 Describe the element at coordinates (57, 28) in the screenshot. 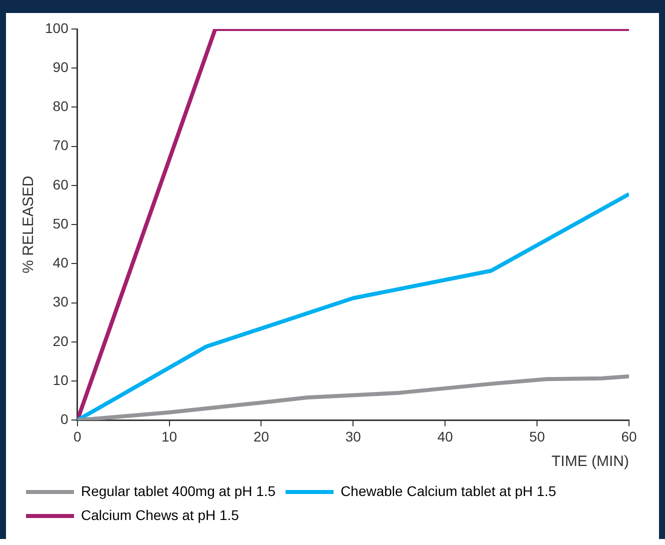

I see `y-tick-label: 100` at that location.